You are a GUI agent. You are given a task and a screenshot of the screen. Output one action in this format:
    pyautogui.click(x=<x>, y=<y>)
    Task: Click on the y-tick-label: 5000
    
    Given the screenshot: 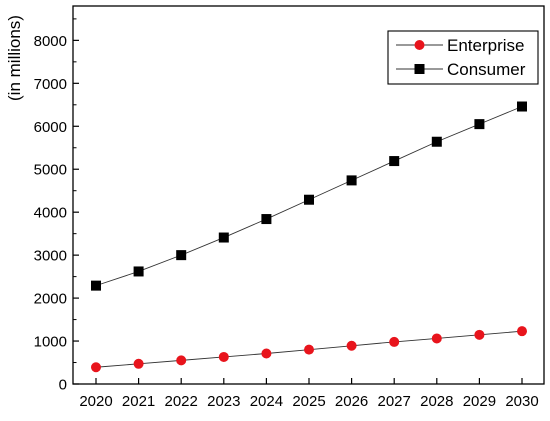 What is the action you would take?
    pyautogui.click(x=50, y=170)
    